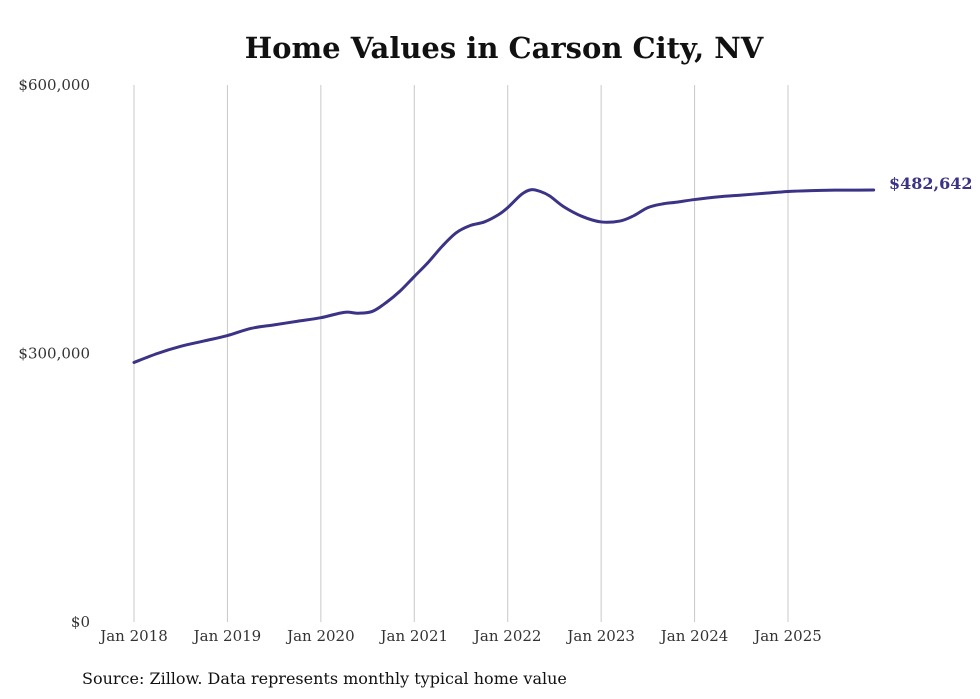 This screenshot has height=699, width=980. What do you see at coordinates (227, 636) in the screenshot?
I see `x-tick-label-1: Jan 2019` at bounding box center [227, 636].